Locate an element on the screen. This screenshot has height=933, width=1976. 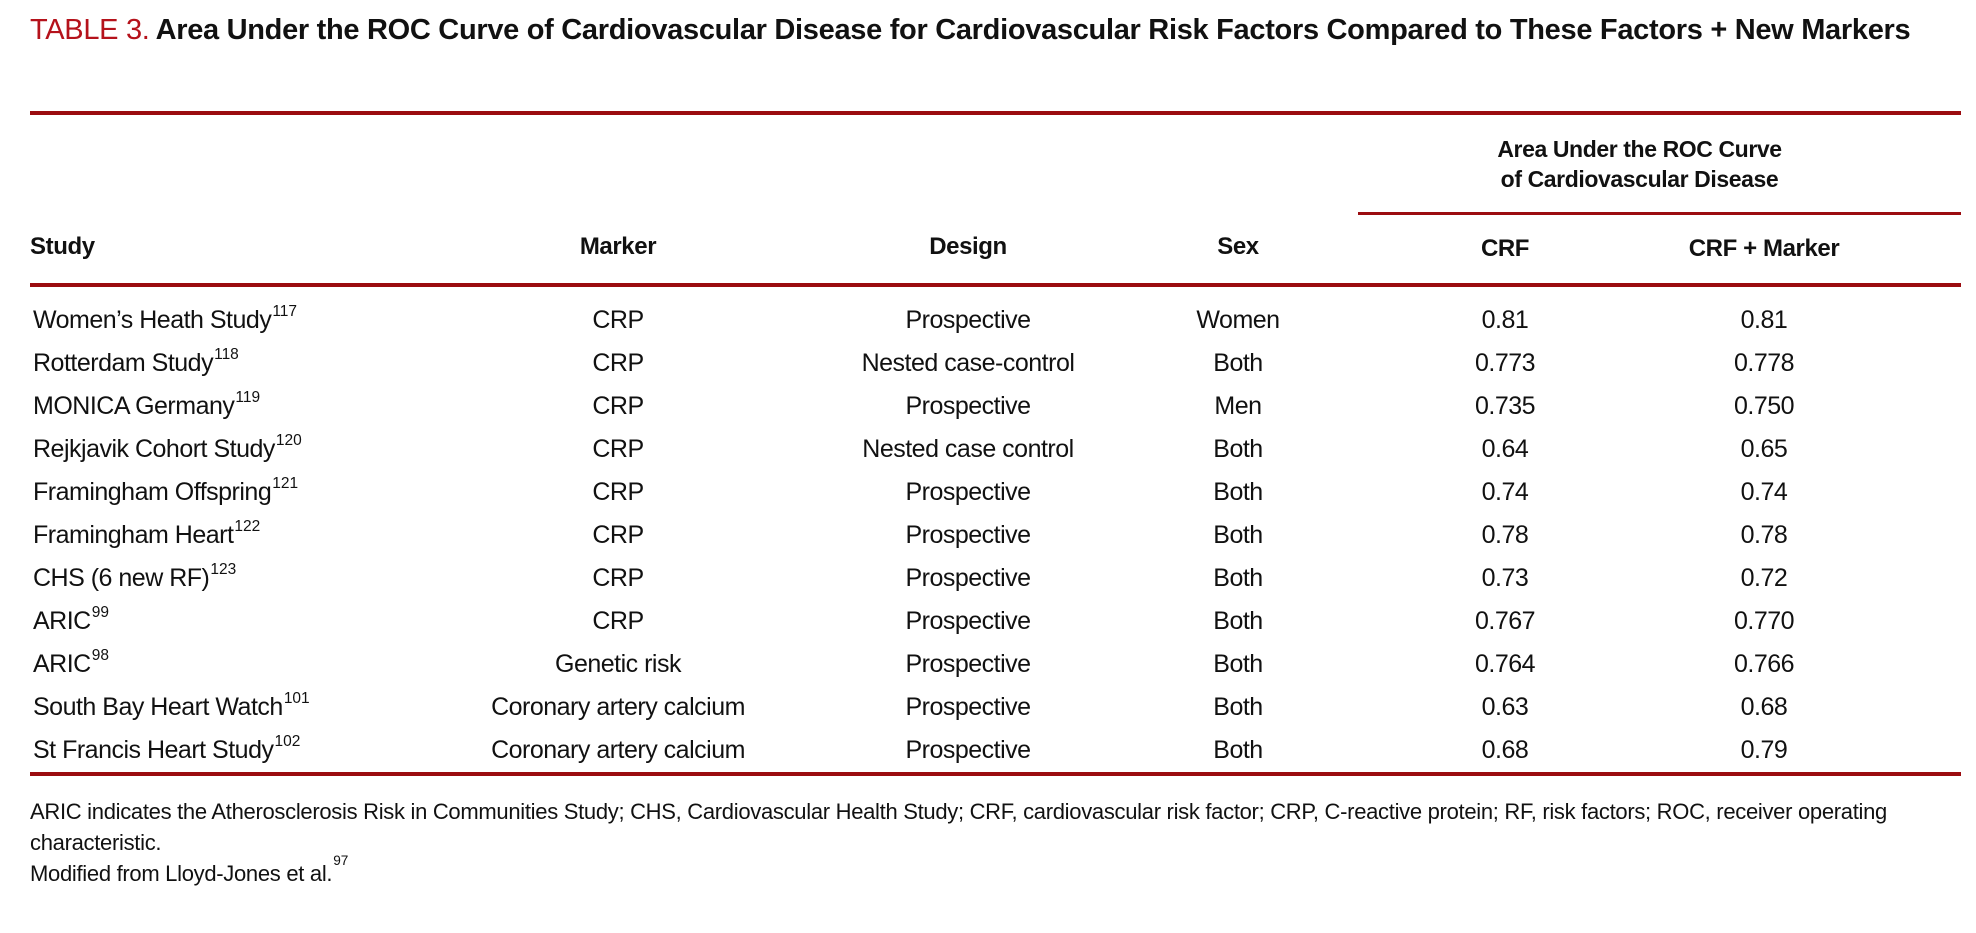
crf-marker-auc-cell: 0.65 is located at coordinates (1764, 449).